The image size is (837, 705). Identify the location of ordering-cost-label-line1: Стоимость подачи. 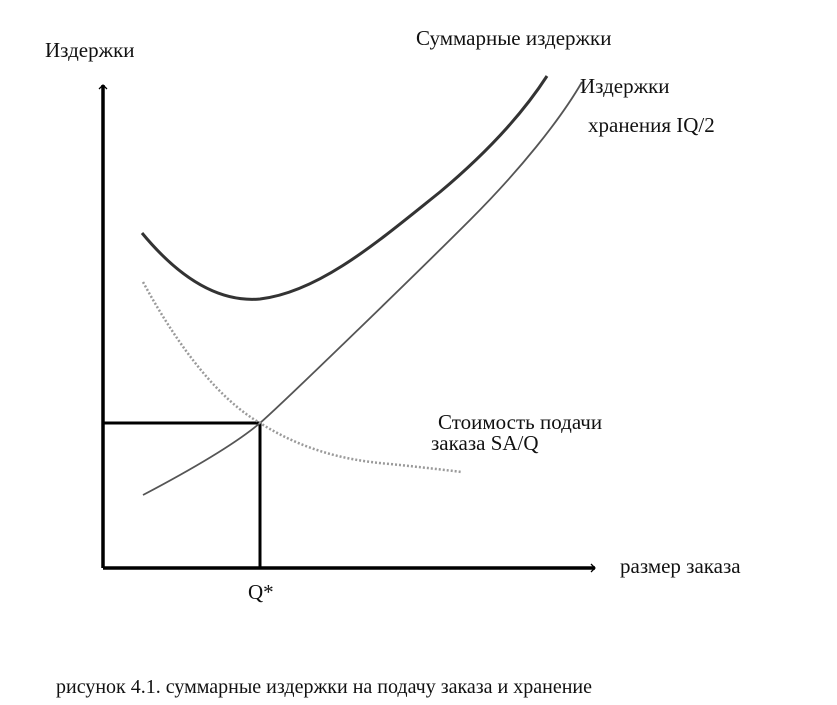
(520, 422).